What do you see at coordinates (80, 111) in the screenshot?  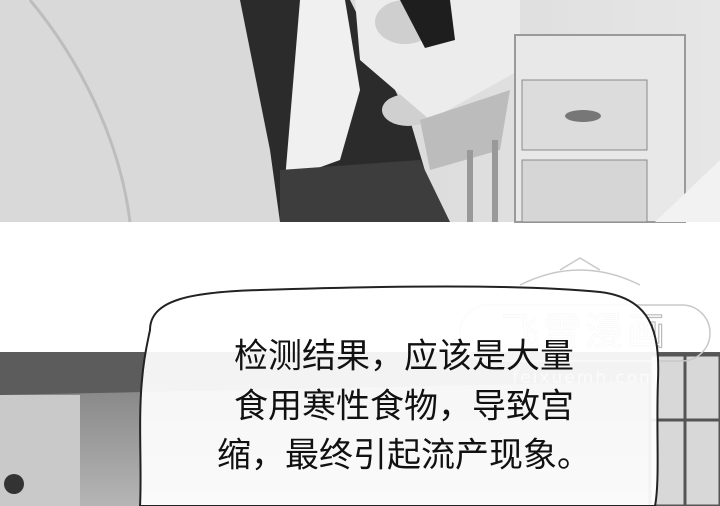 I see `coat-fold` at bounding box center [80, 111].